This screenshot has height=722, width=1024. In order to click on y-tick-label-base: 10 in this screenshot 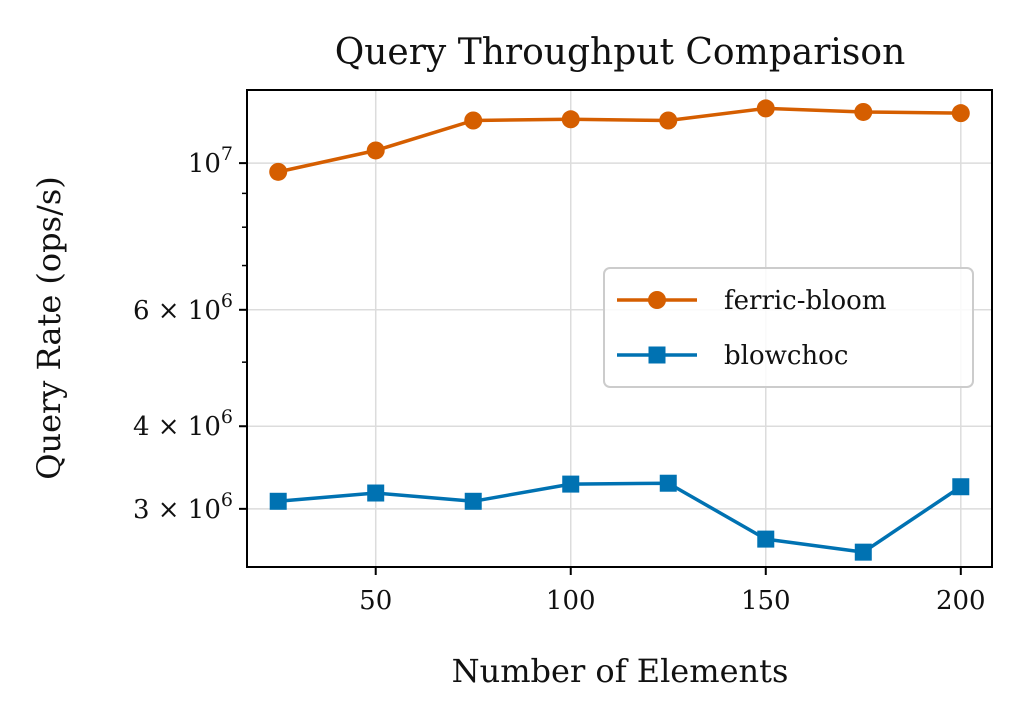, I will do `click(204, 164)`.